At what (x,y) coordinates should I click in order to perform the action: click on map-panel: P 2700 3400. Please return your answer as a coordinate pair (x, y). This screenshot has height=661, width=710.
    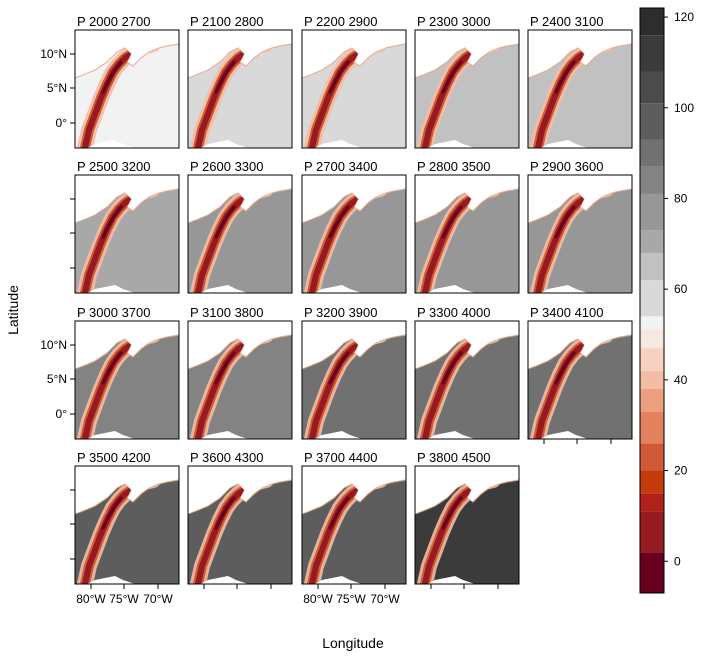
    Looking at the image, I should click on (354, 226).